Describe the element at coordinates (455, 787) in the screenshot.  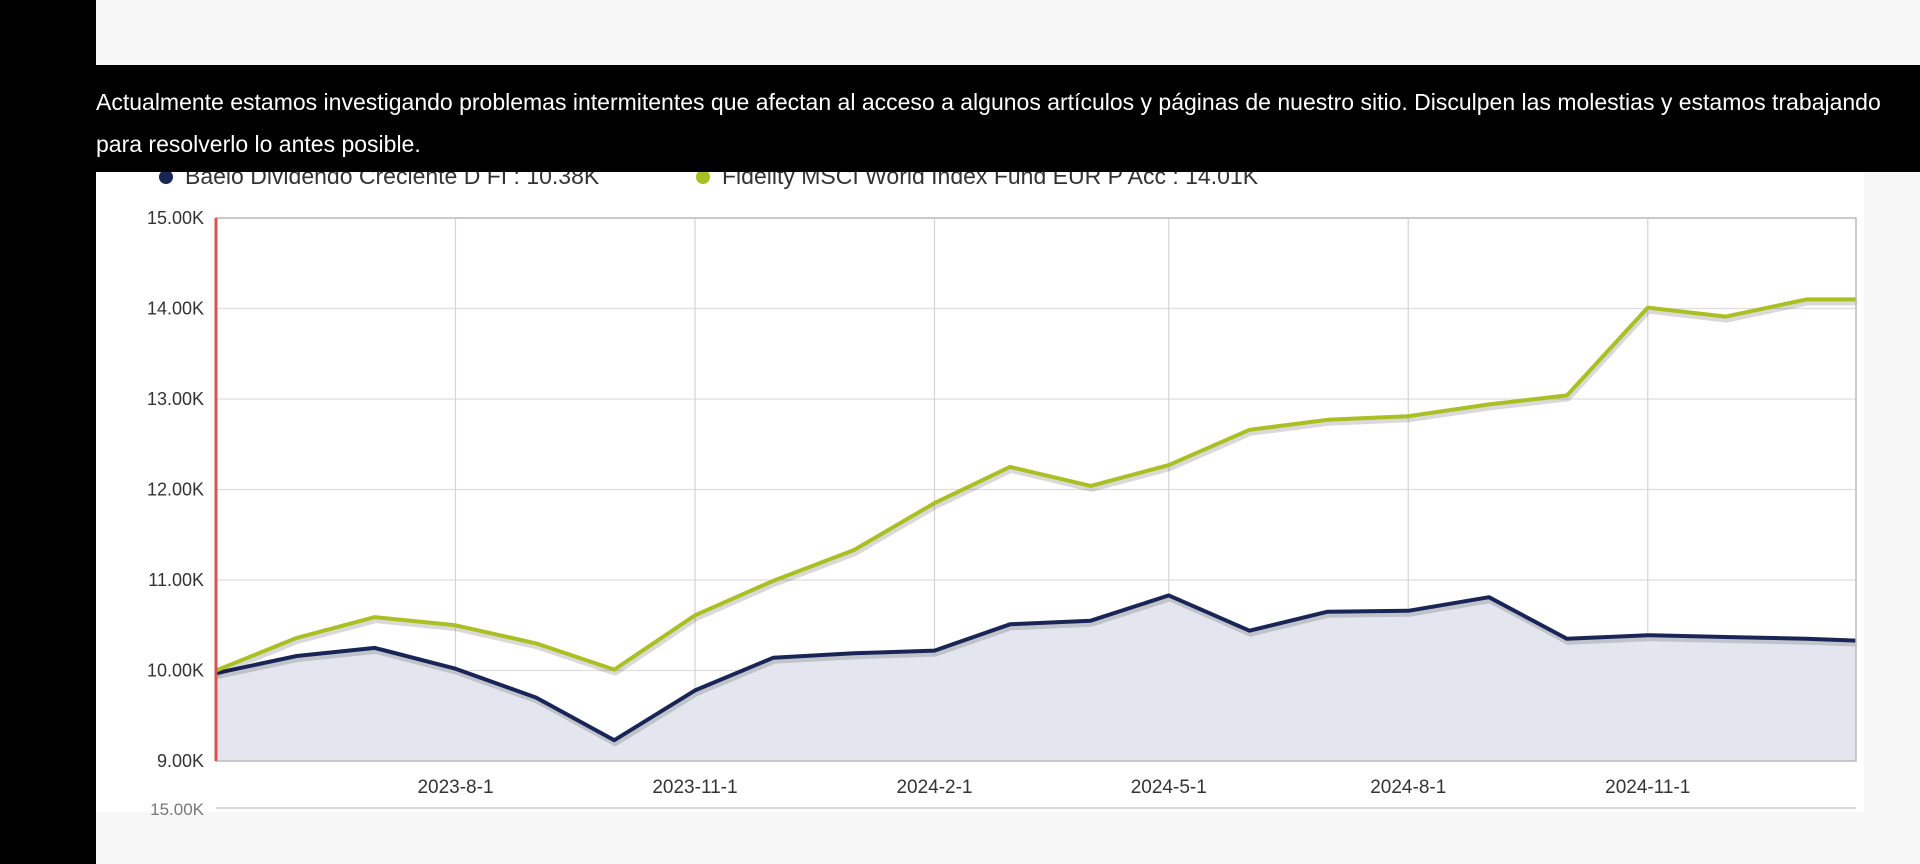
I see `x-tick-label: 2023-8-1` at that location.